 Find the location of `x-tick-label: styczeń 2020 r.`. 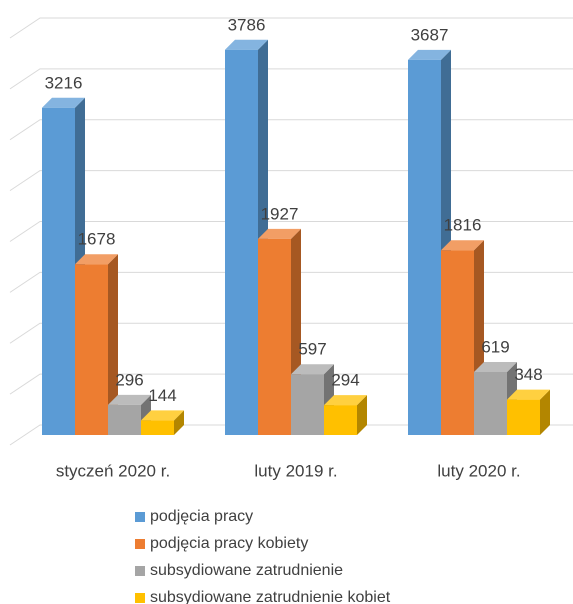

x-tick-label: styczeń 2020 r. is located at coordinates (113, 470).